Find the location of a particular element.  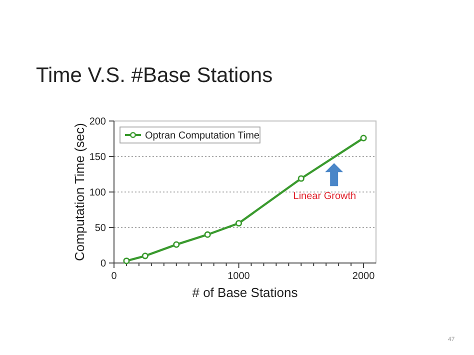

annotation: Linear Growth is located at coordinates (324, 196).